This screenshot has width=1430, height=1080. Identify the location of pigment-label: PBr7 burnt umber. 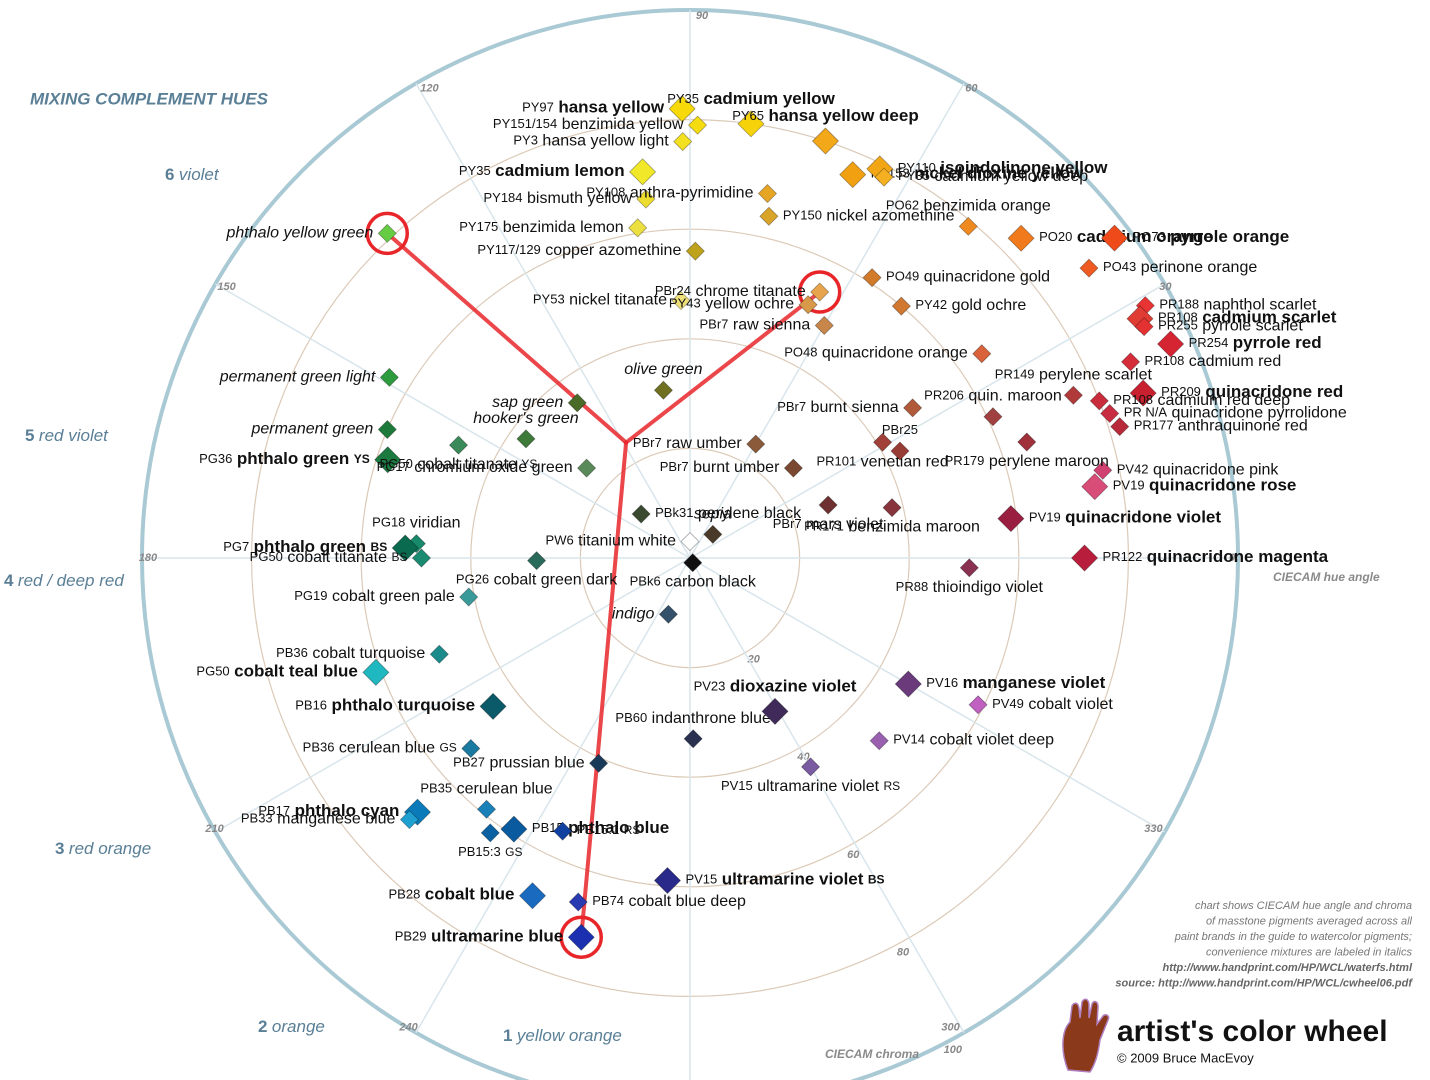
(720, 467).